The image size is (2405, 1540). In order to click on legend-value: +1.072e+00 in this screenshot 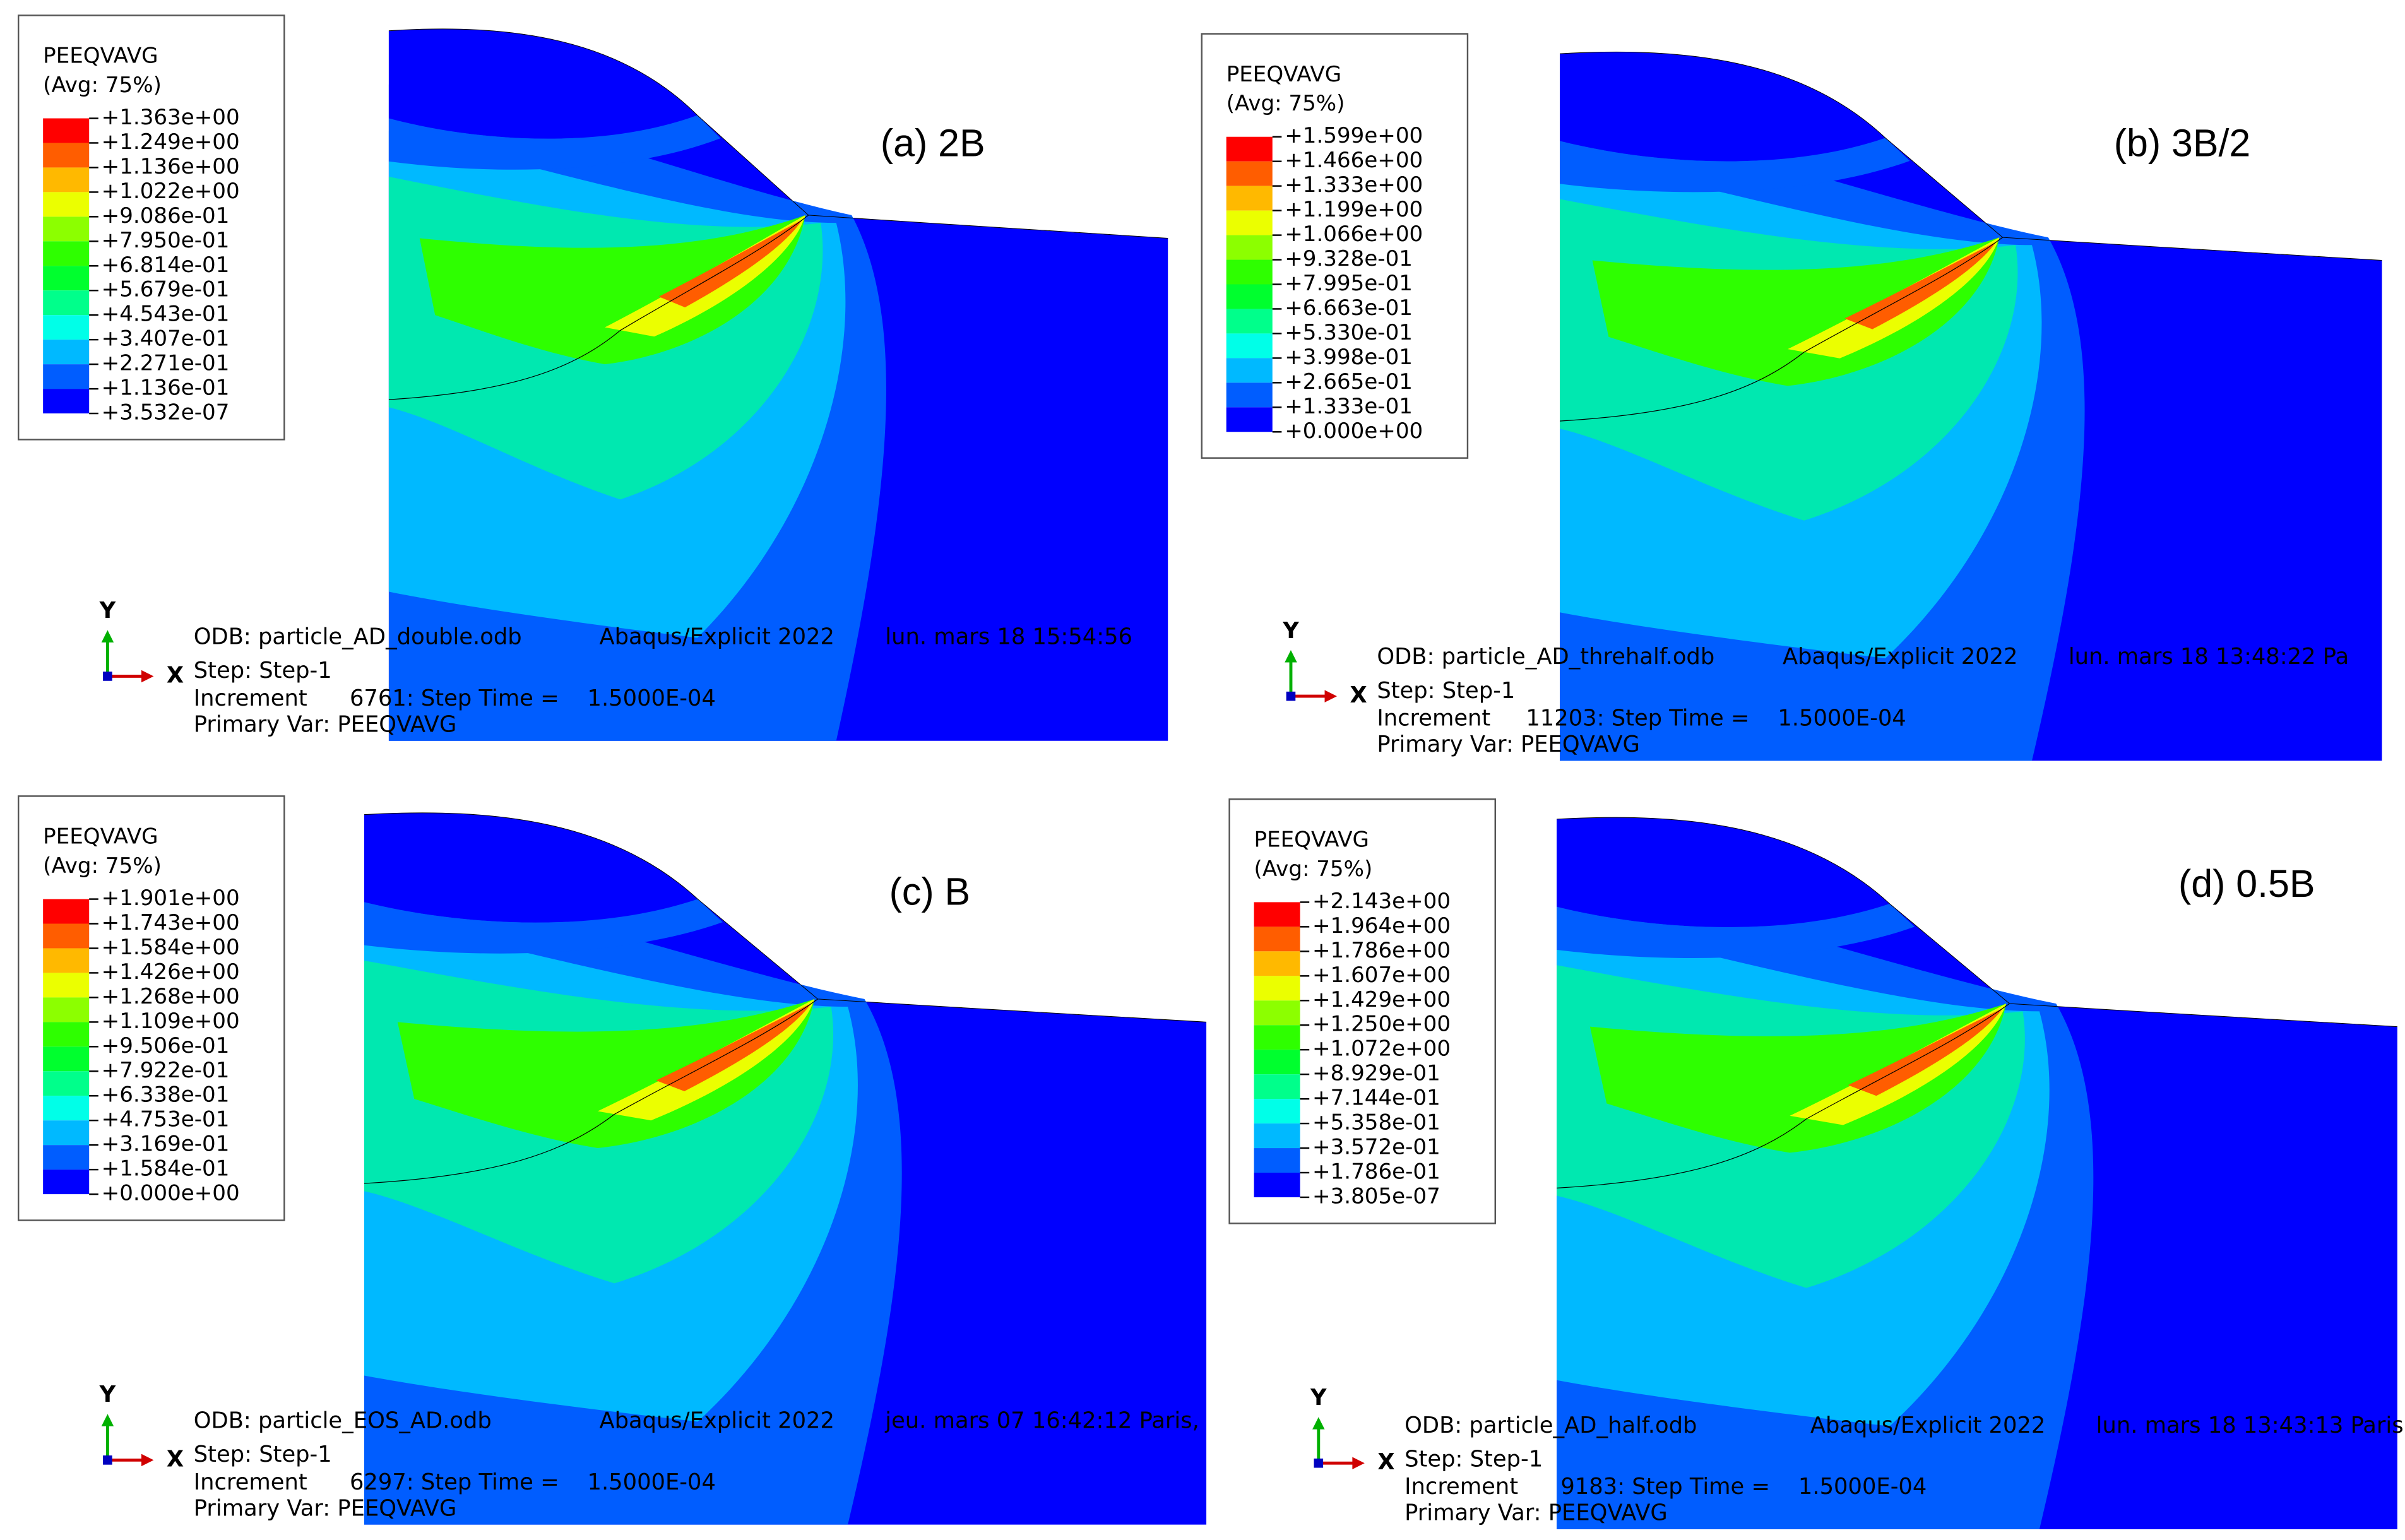, I will do `click(1381, 1049)`.